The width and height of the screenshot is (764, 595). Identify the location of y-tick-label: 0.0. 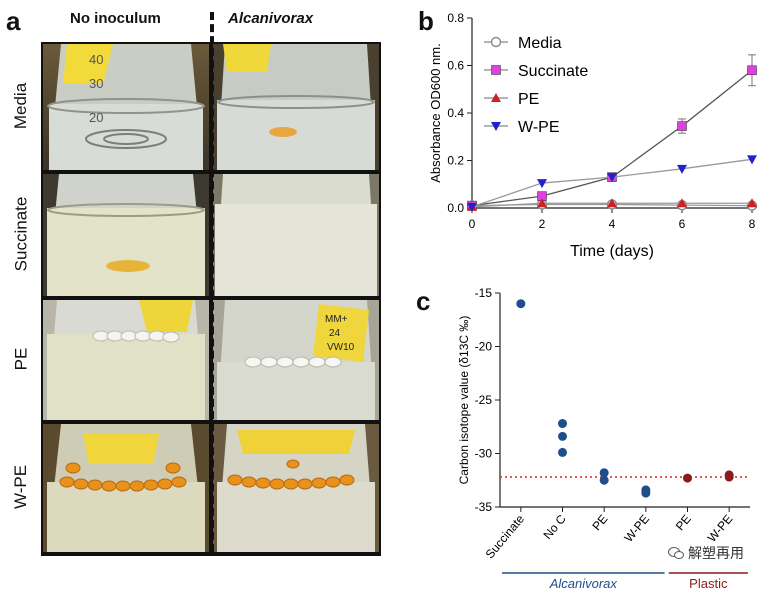
(455, 208).